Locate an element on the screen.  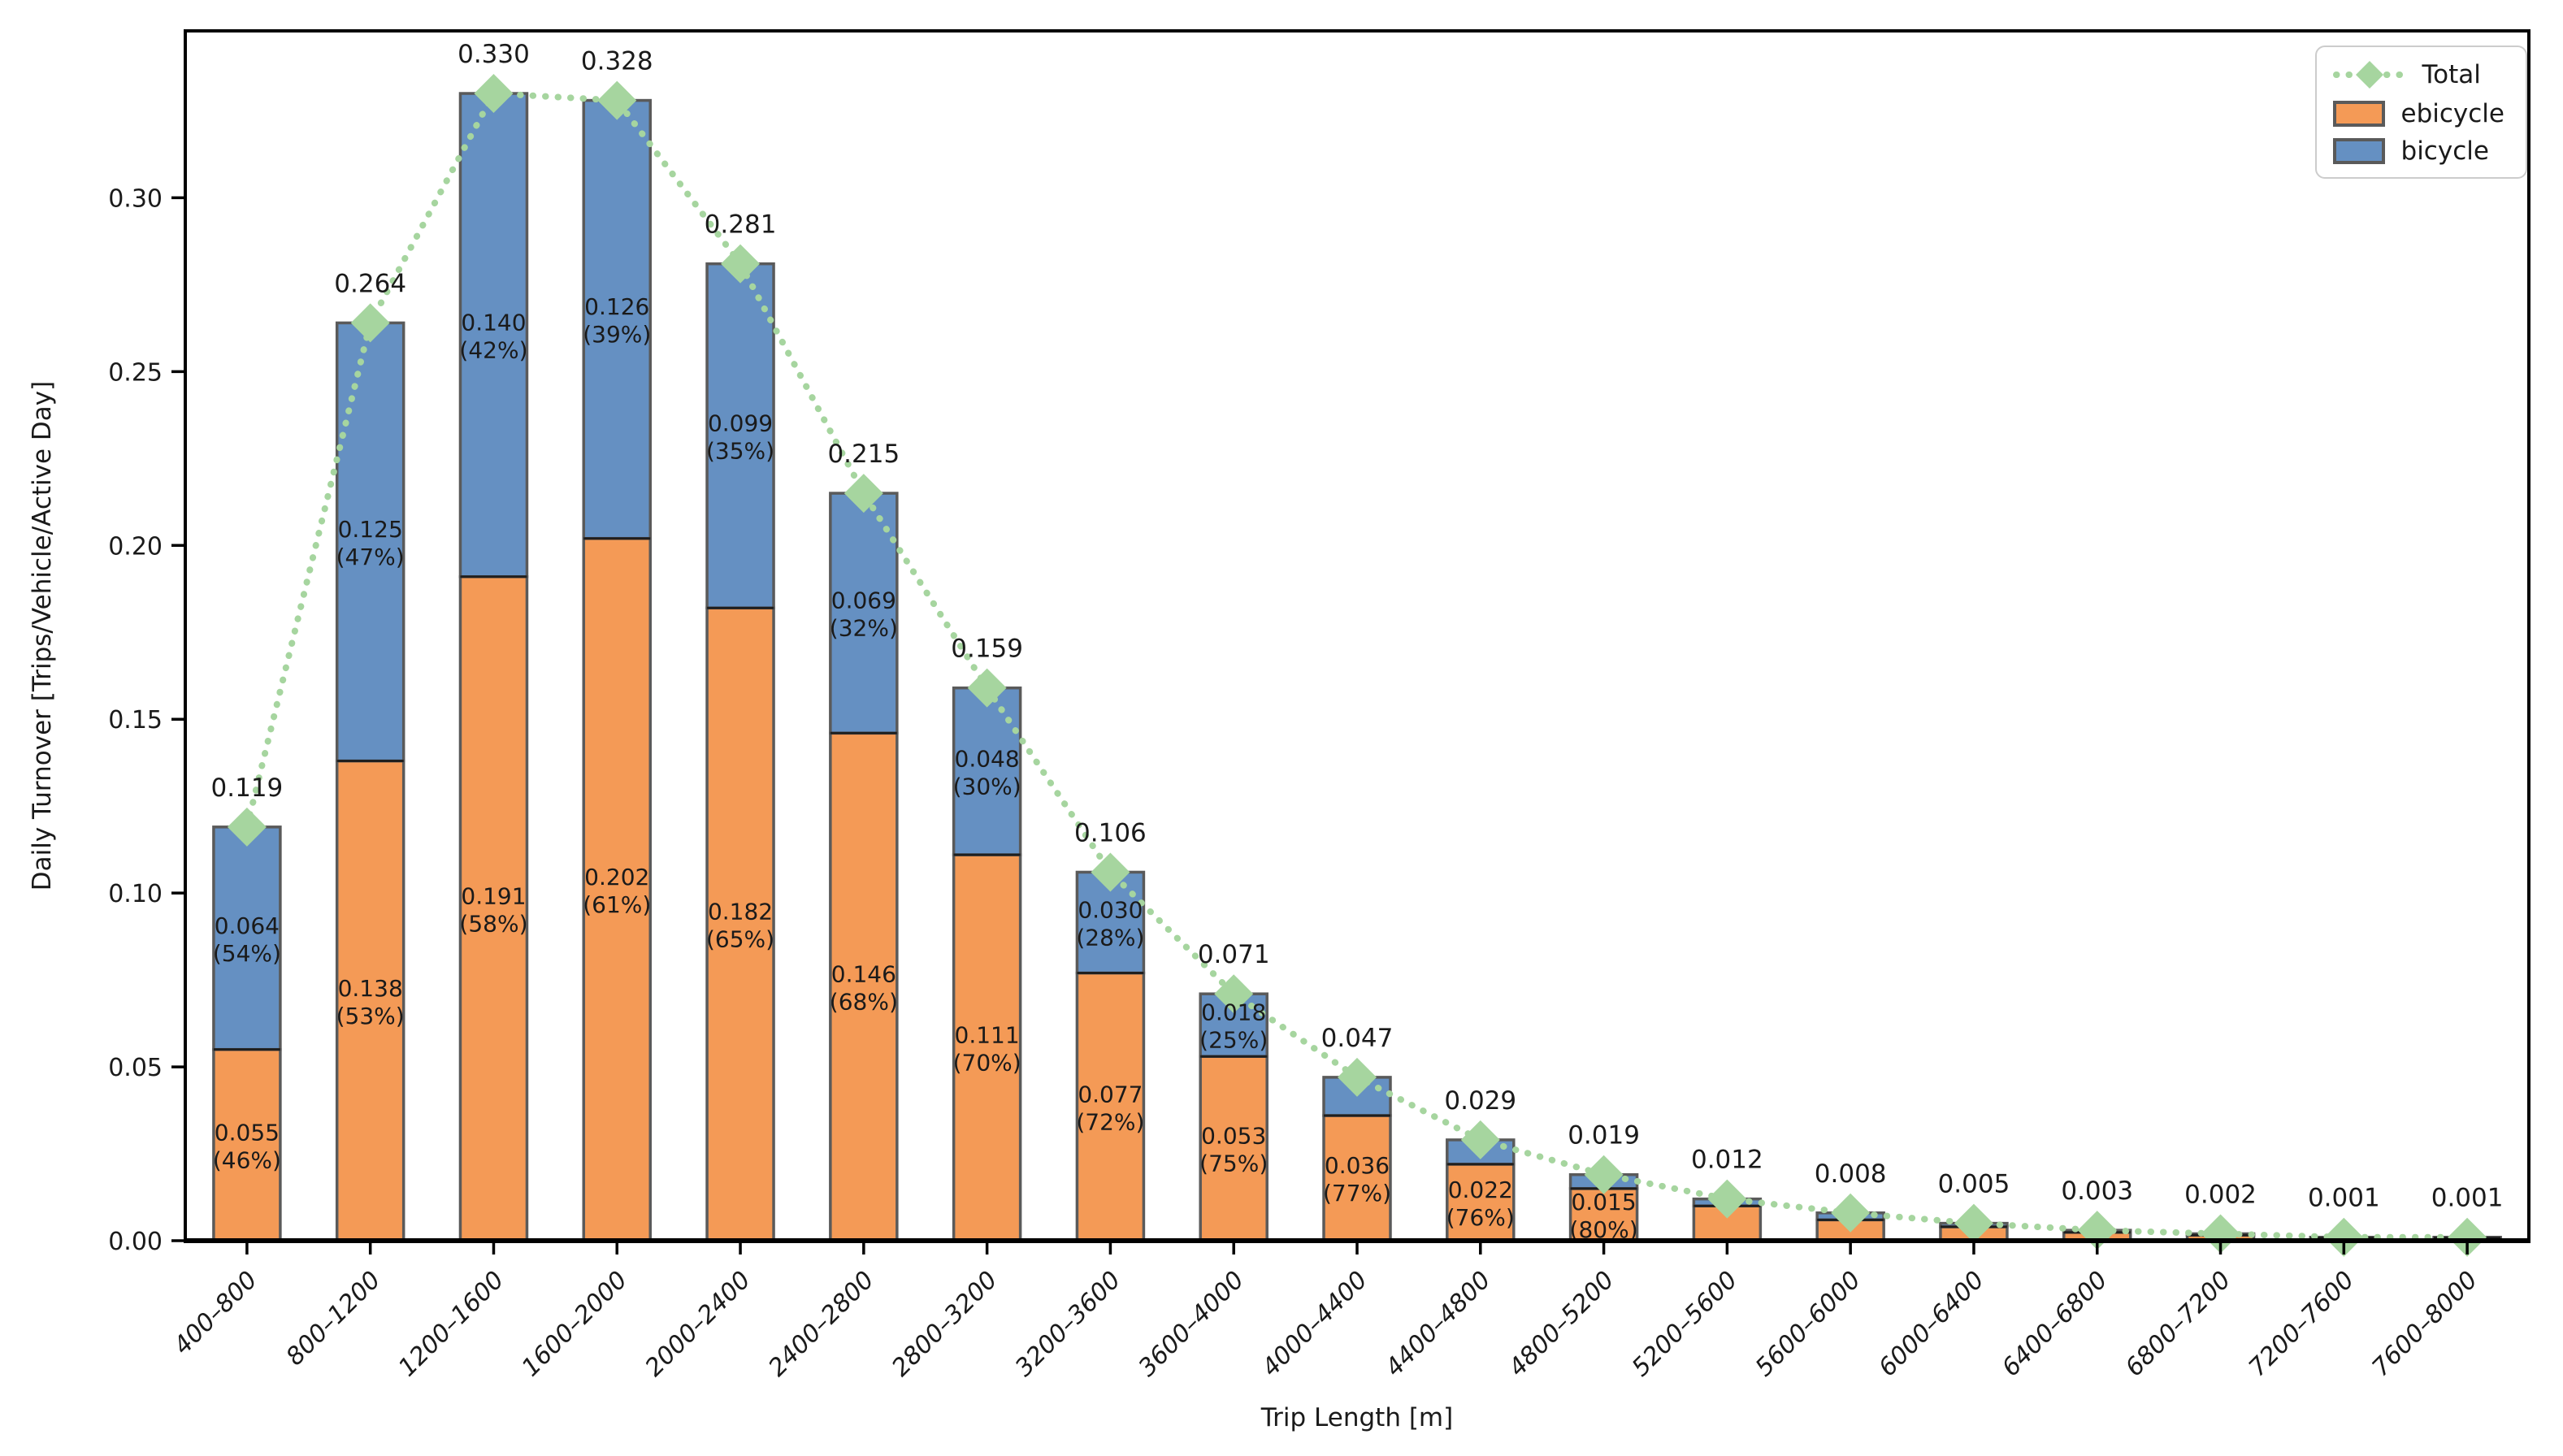
ebicycle-pct-label: (76%) is located at coordinates (1480, 1217).